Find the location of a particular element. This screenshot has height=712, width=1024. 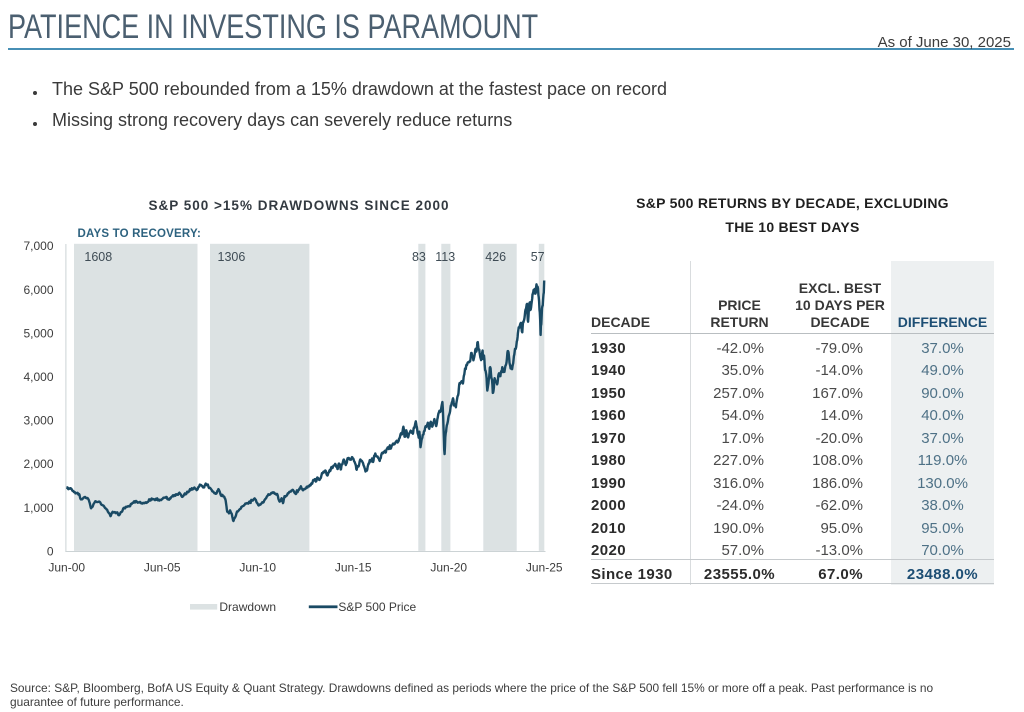

svg-text: 4,000 is located at coordinates (38, 377).